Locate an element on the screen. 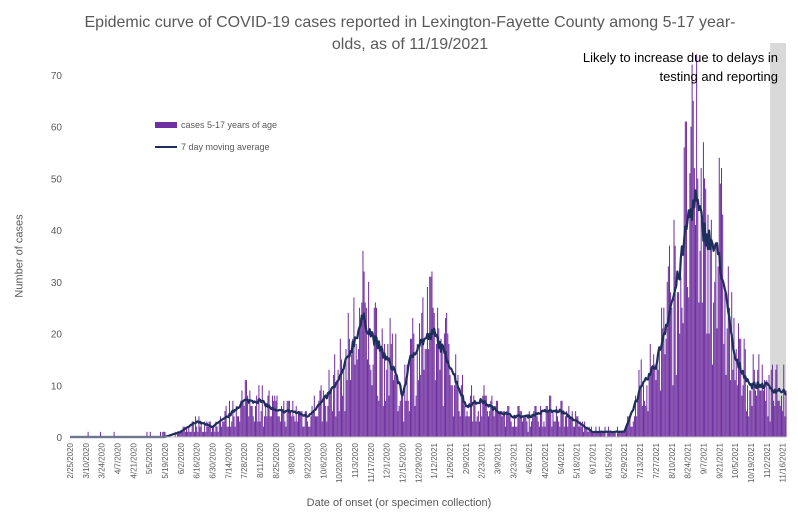 The height and width of the screenshot is (512, 798). x-tick-label: 12/15/2020 is located at coordinates (403, 462).